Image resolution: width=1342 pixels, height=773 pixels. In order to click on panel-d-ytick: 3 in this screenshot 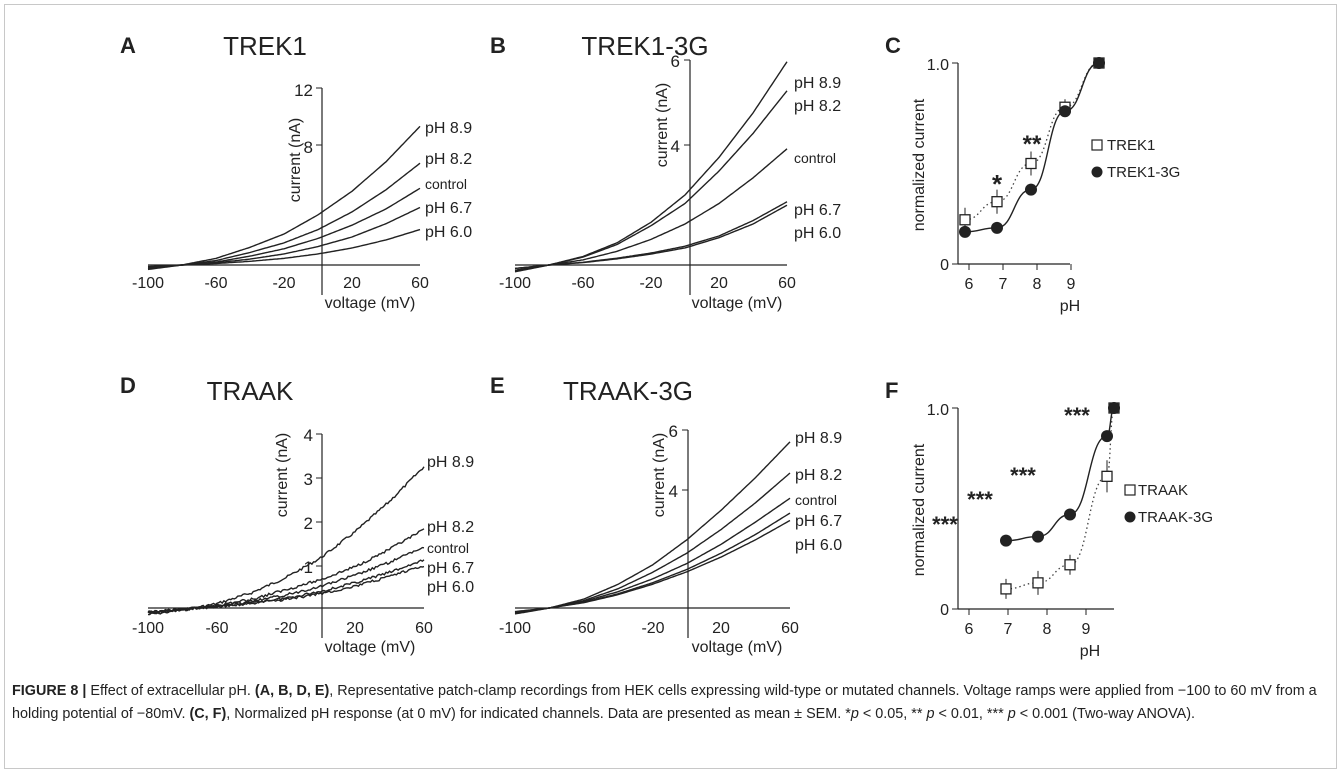, I will do `click(308, 479)`.